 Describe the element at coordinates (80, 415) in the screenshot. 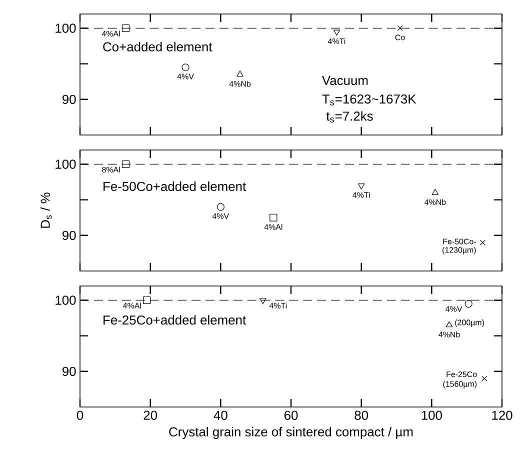

I see `x-tick-label: 0` at that location.